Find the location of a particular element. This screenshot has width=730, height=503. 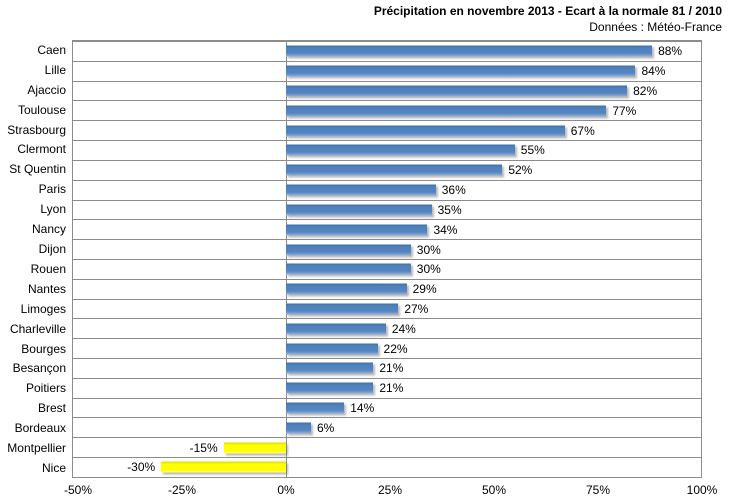

category-label-poitiers: Poitiers is located at coordinates (45, 388).